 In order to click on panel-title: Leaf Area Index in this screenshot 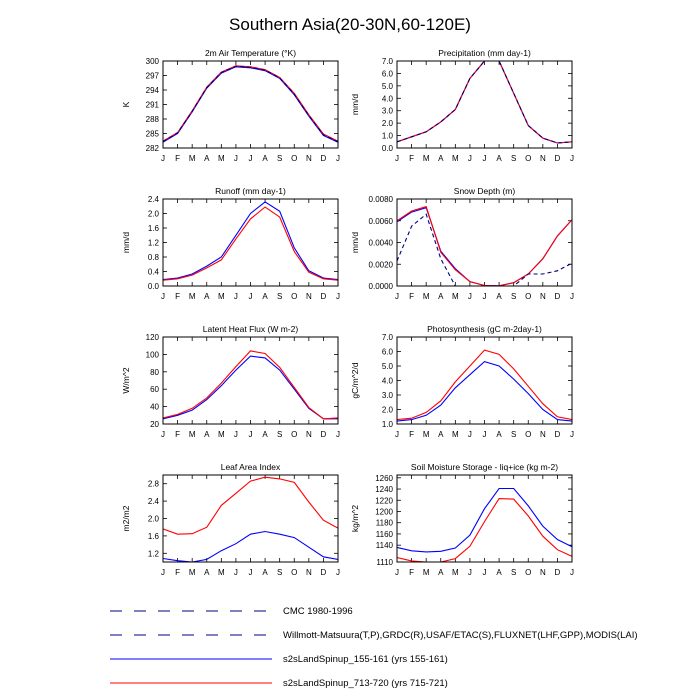, I will do `click(251, 467)`.